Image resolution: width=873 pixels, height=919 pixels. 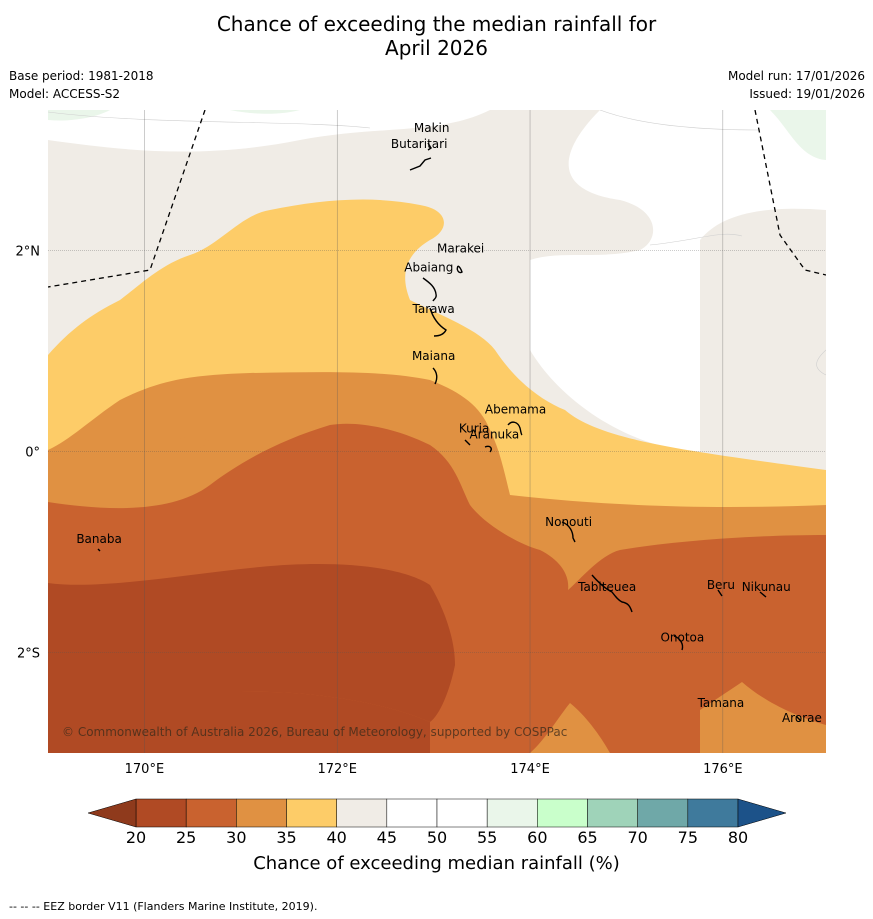 I want to click on band-30-35-south-a, so click(x=570, y=728).